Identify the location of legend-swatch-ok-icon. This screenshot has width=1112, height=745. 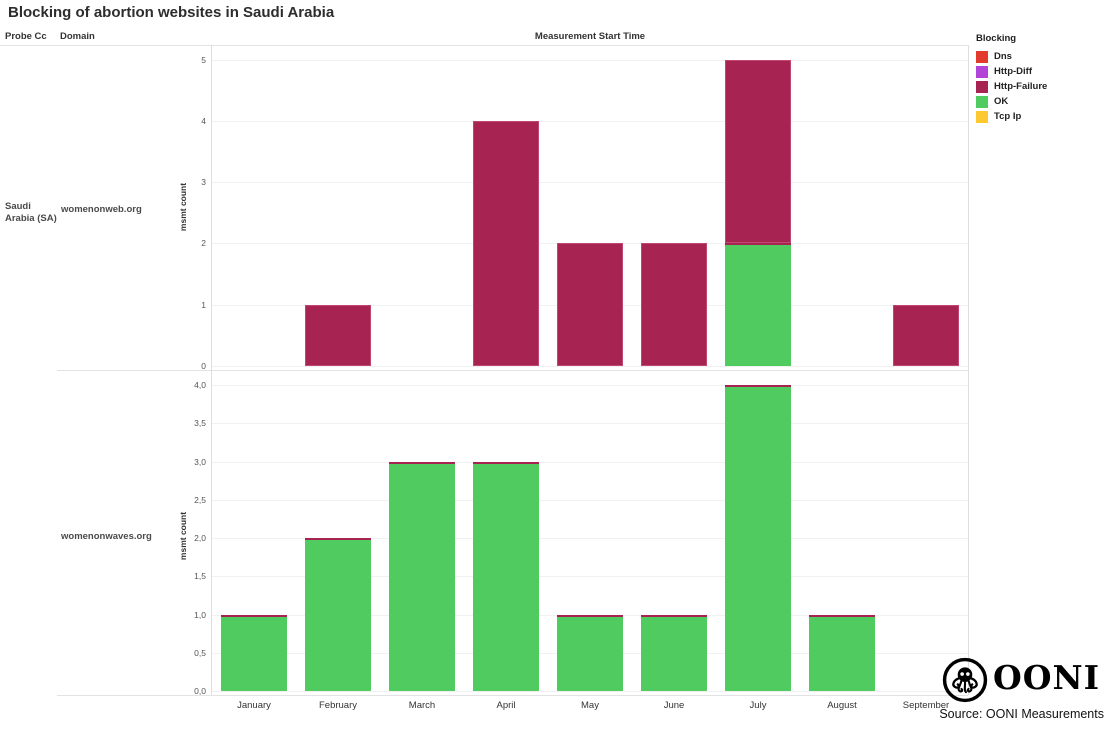
(982, 101).